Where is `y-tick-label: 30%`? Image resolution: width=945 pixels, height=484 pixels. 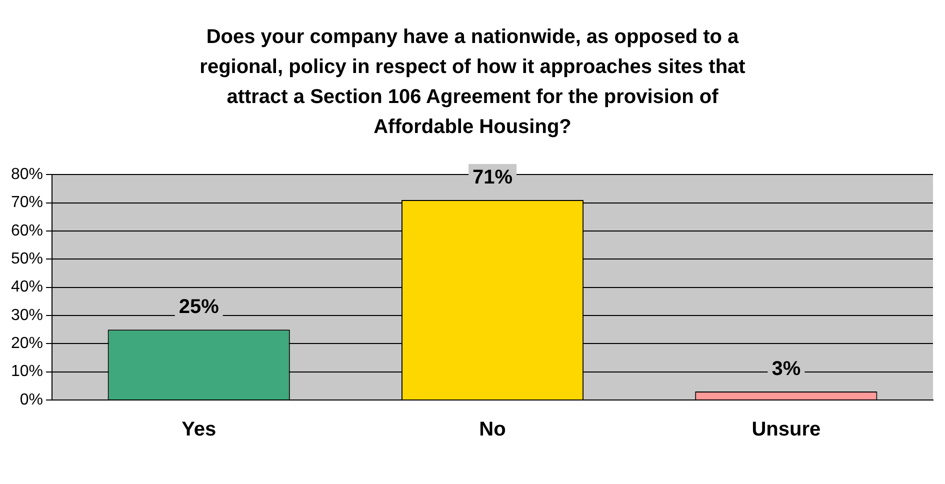
y-tick-label: 30% is located at coordinates (27, 315).